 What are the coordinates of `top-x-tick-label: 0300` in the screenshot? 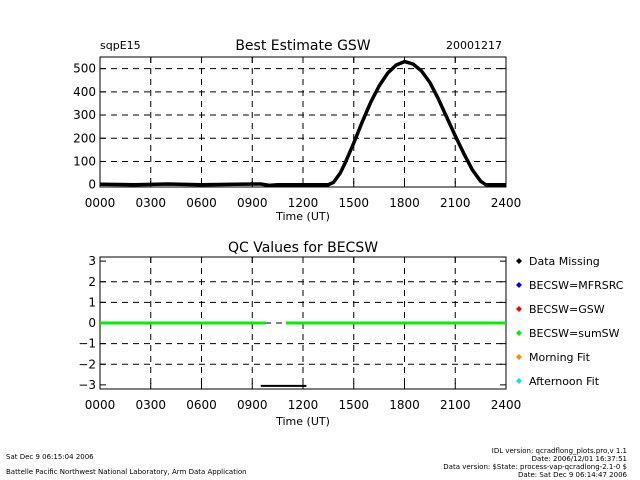 It's located at (150, 203).